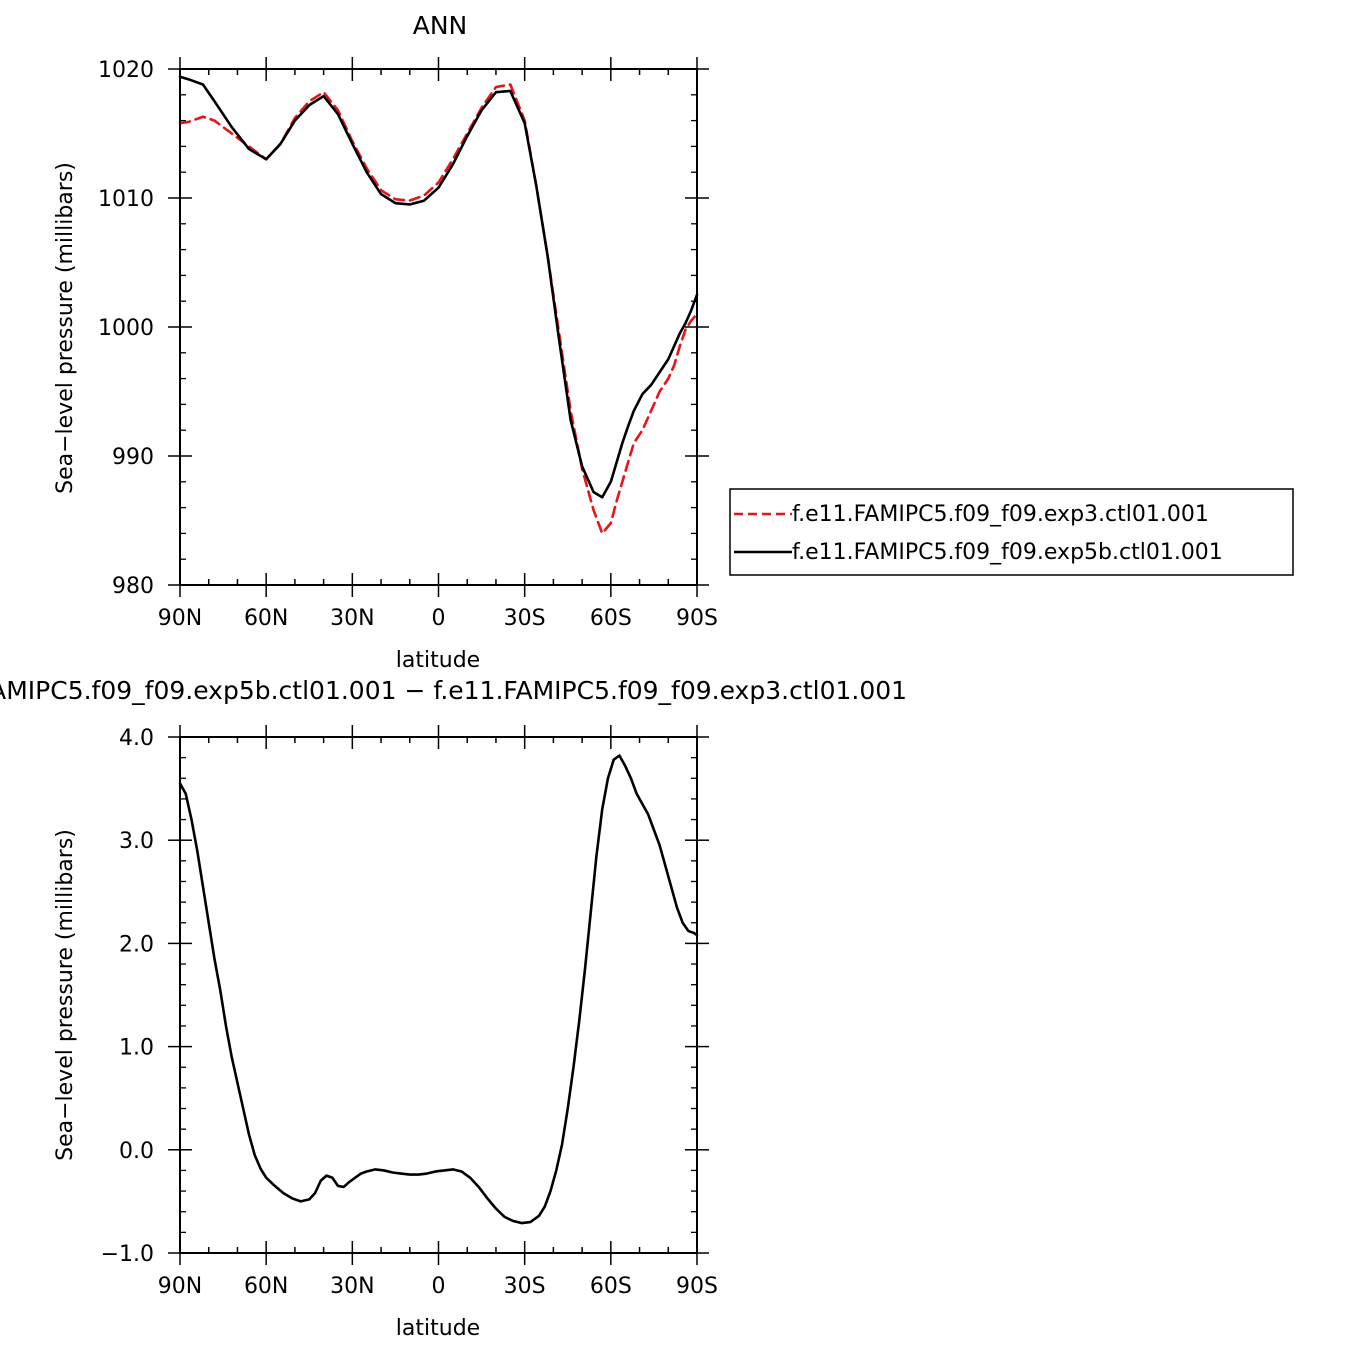 The width and height of the screenshot is (1347, 1347). Describe the element at coordinates (180, 618) in the screenshot. I see `top-panel-x-tick-label: 90N` at that location.